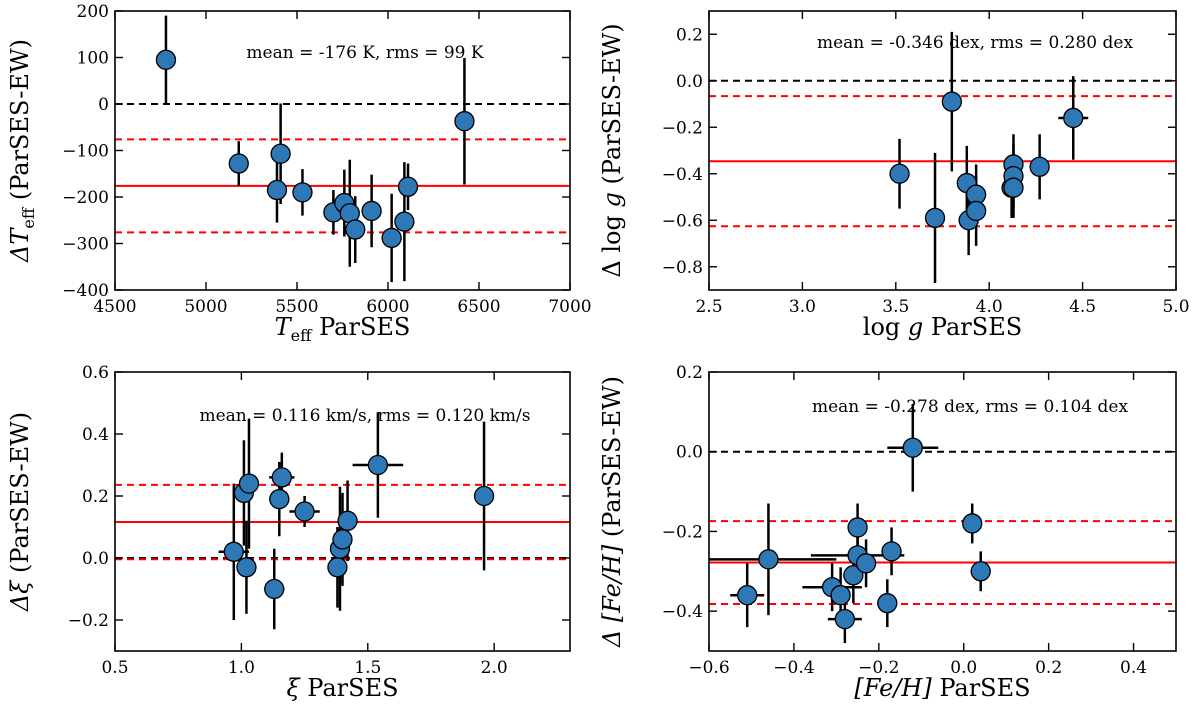 The width and height of the screenshot is (1200, 716). Describe the element at coordinates (95, 435) in the screenshot. I see `y-tick-label: 0.4` at that location.